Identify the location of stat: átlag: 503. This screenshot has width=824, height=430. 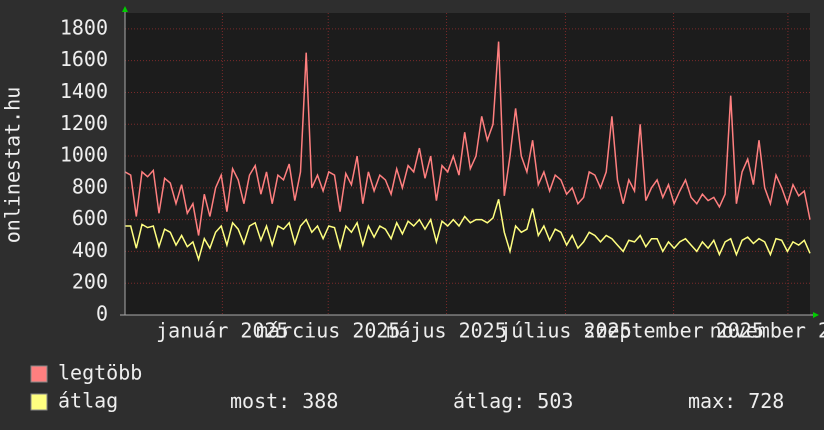
(513, 401).